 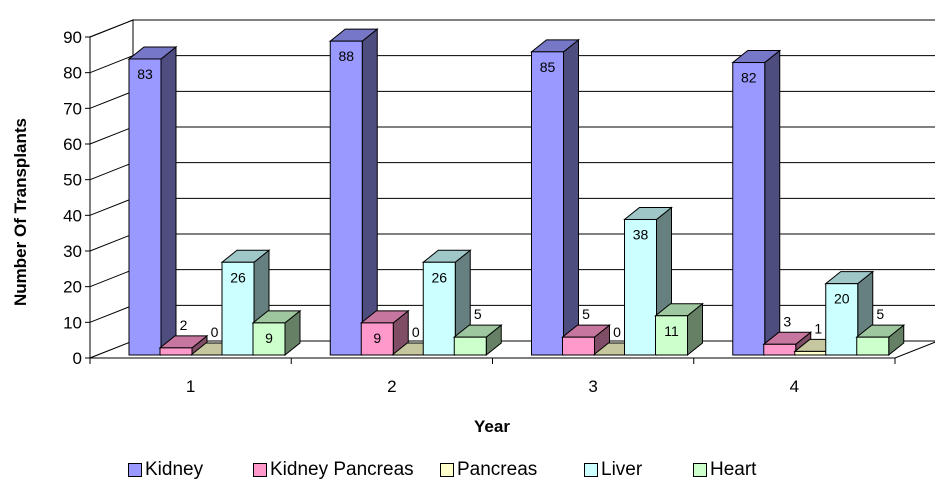 What do you see at coordinates (342, 469) in the screenshot?
I see `legend-label: Kidney Pancreas` at bounding box center [342, 469].